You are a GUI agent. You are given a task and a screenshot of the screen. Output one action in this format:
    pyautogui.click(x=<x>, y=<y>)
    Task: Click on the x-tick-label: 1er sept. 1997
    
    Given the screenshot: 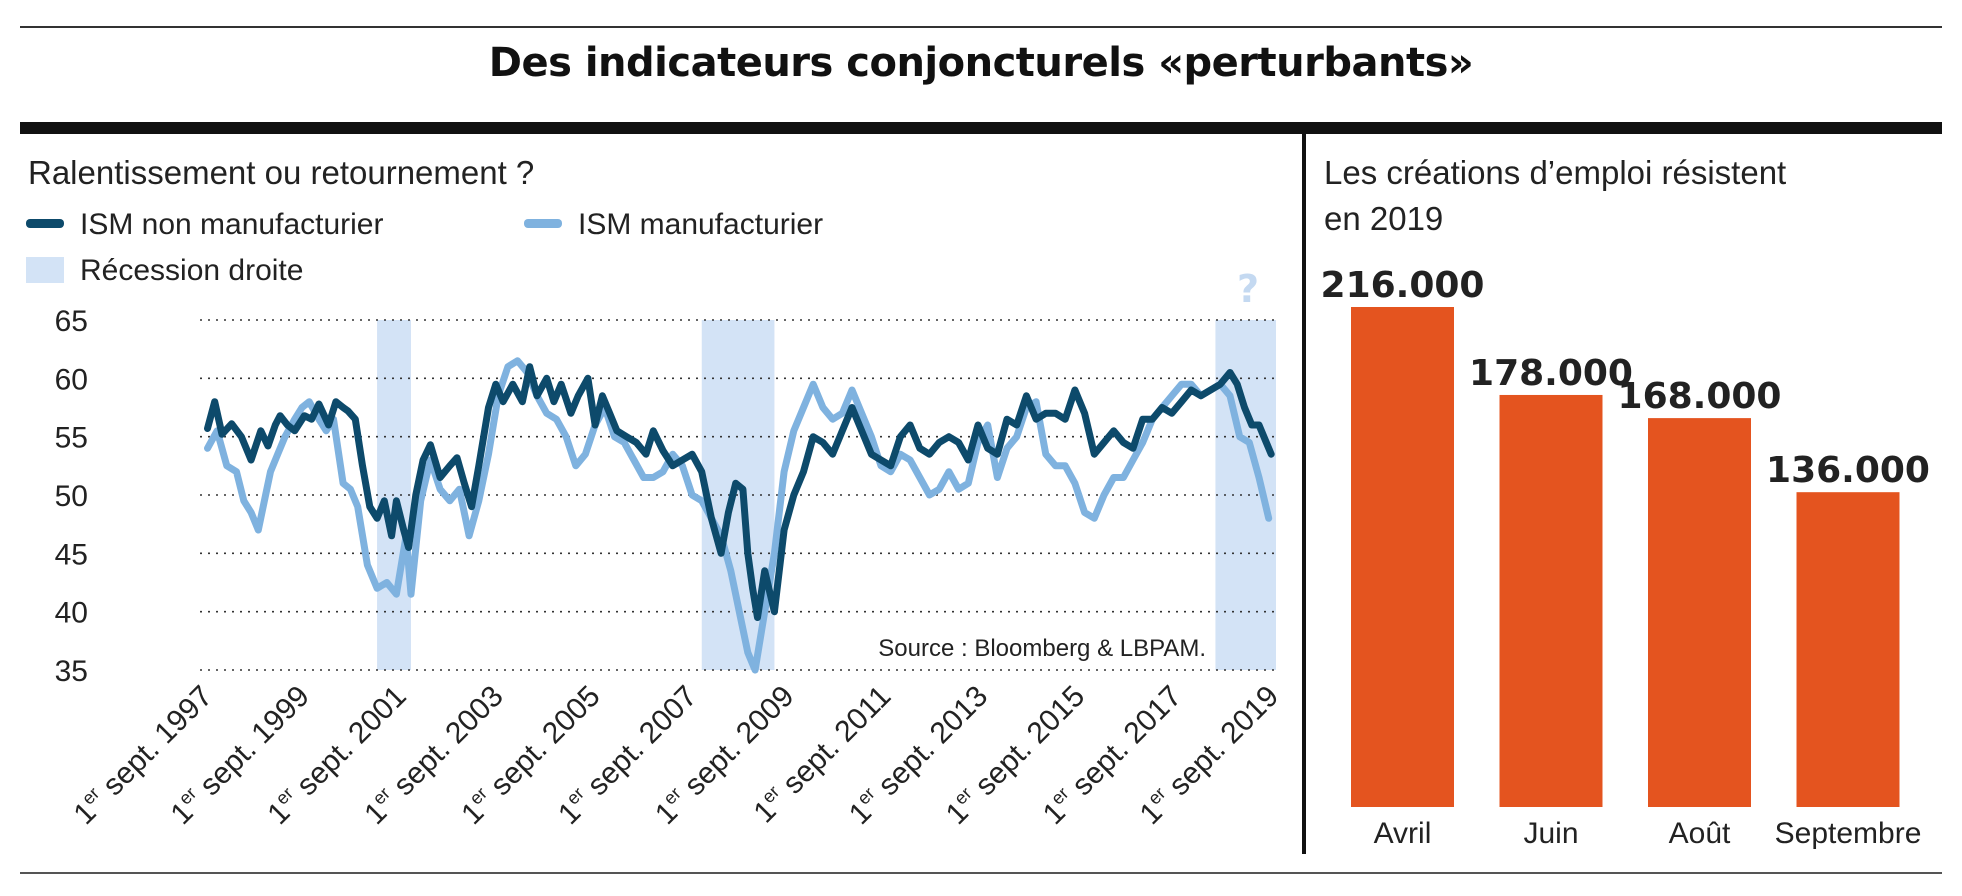 What is the action you would take?
    pyautogui.click(x=142, y=754)
    